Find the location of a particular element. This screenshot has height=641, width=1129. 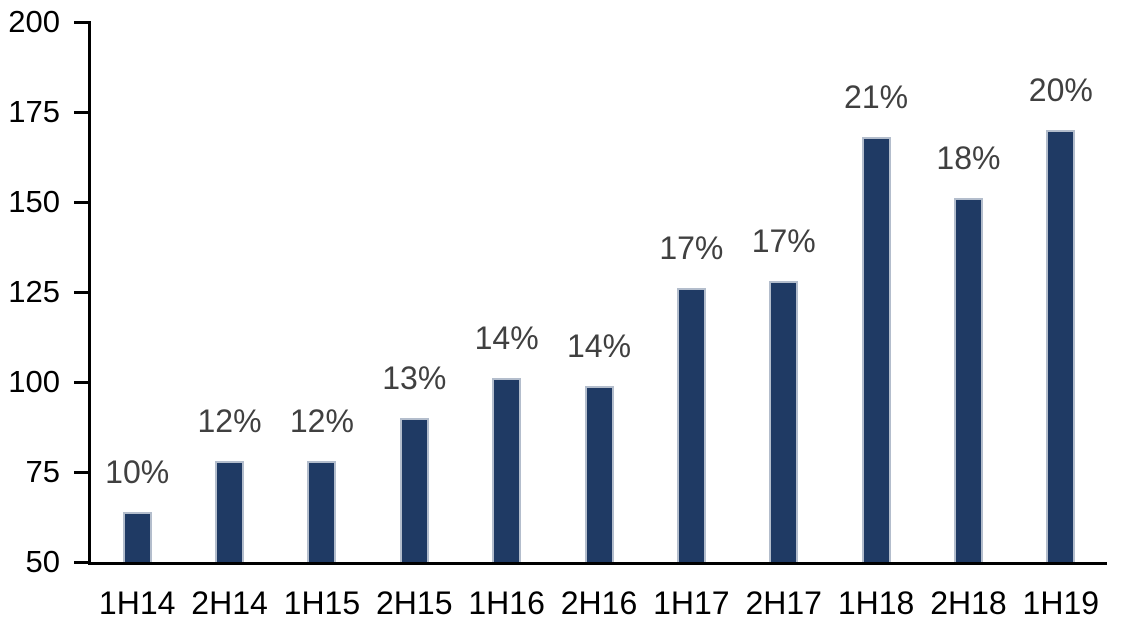

x-axis-tick-label: 1H16 is located at coordinates (506, 603).